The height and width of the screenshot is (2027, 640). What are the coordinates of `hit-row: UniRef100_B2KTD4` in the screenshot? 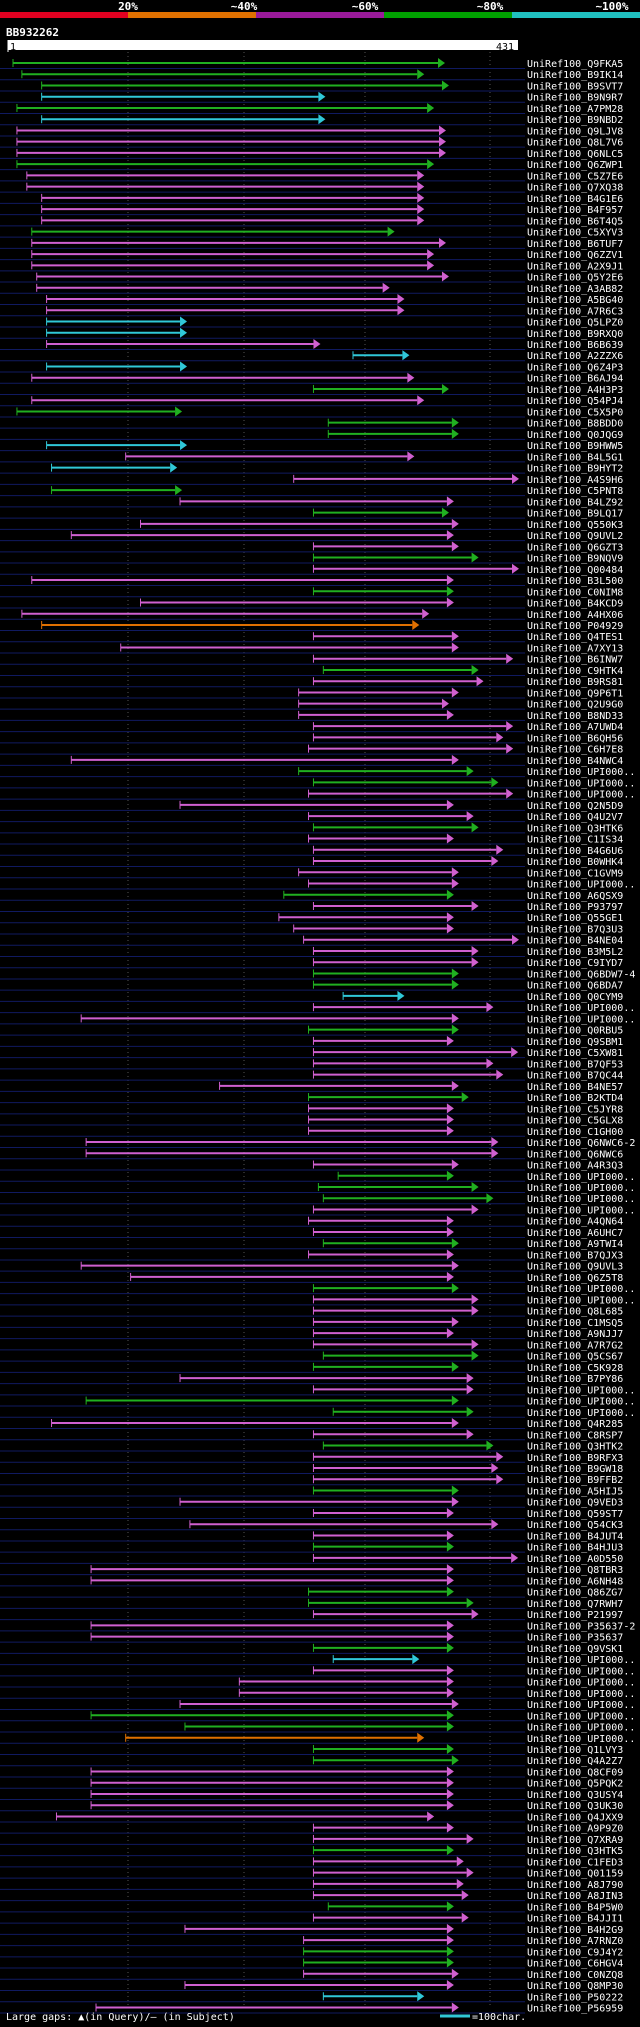 It's located at (311, 1098).